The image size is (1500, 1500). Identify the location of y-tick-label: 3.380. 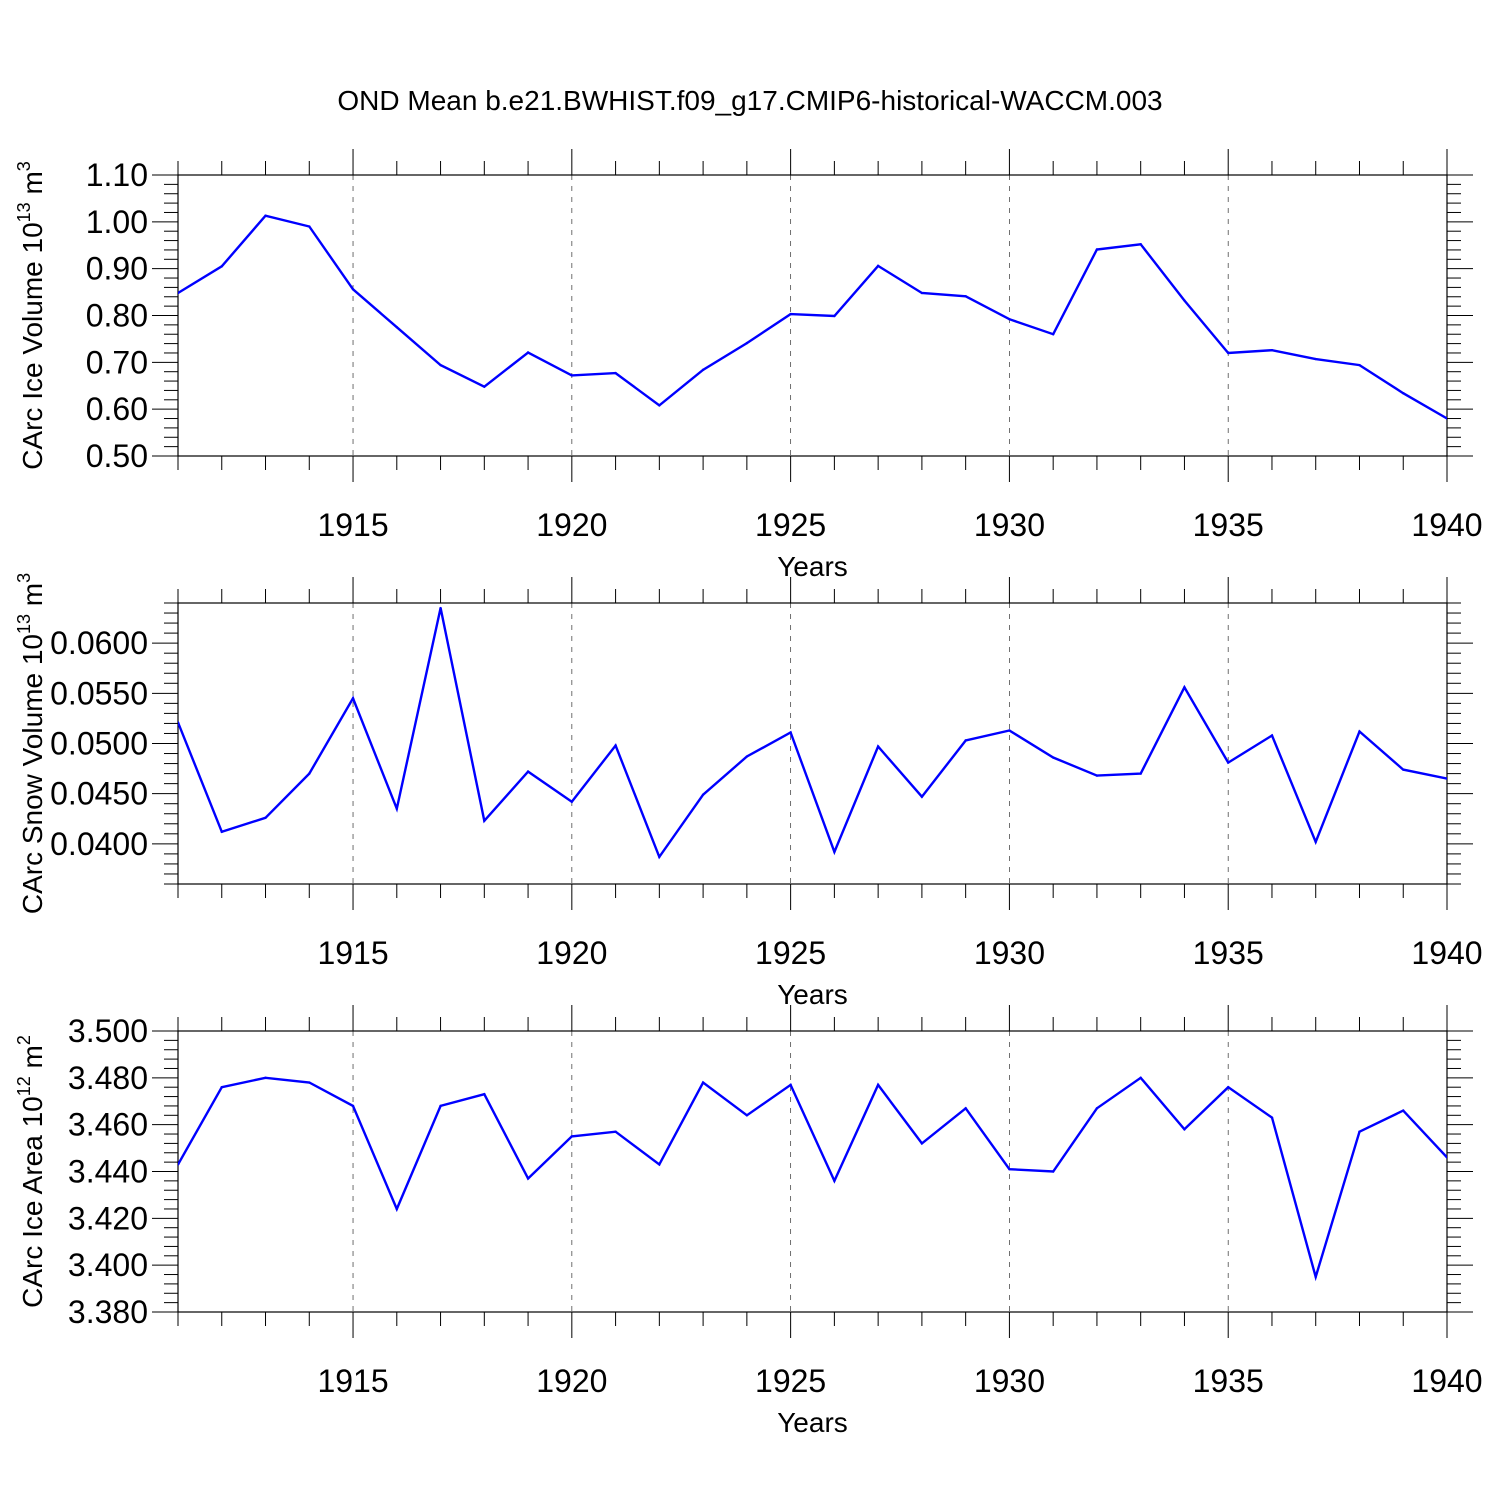
(108, 1312).